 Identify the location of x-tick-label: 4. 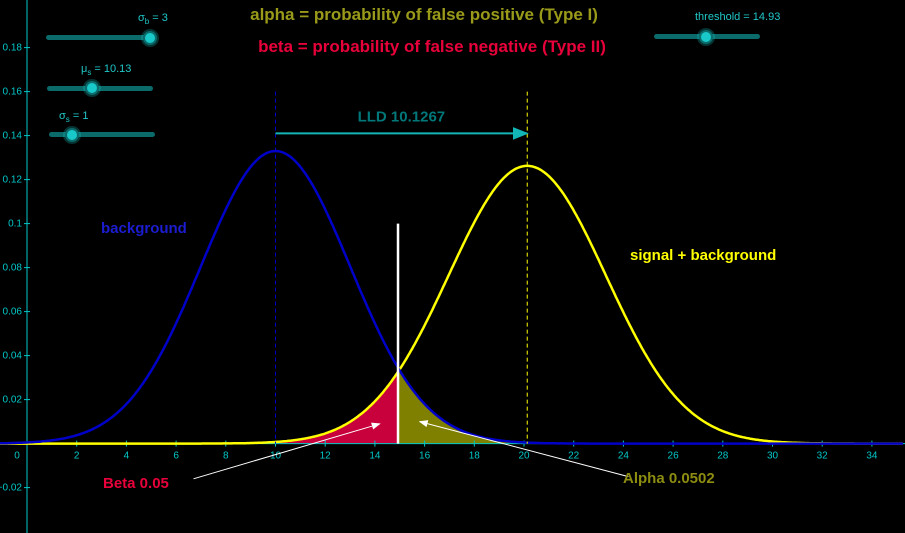
(127, 456).